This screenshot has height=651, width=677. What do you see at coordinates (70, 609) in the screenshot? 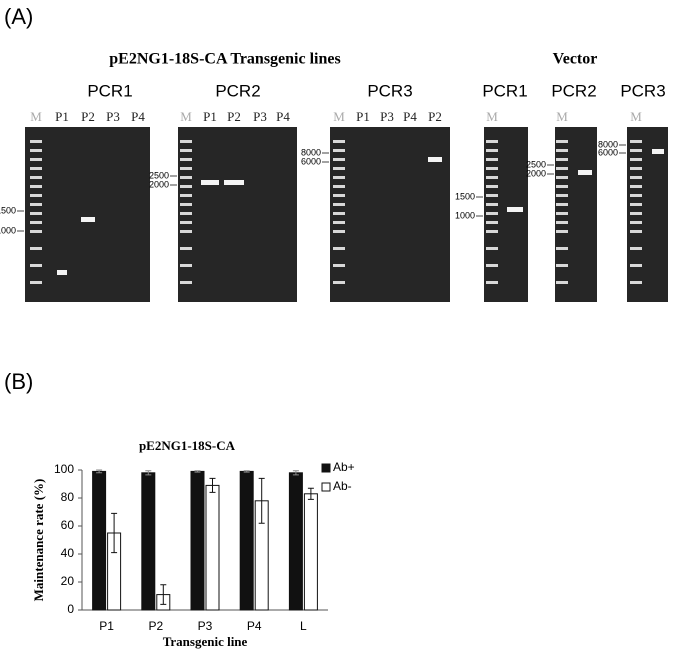
I see `y-tick-label: 0` at bounding box center [70, 609].